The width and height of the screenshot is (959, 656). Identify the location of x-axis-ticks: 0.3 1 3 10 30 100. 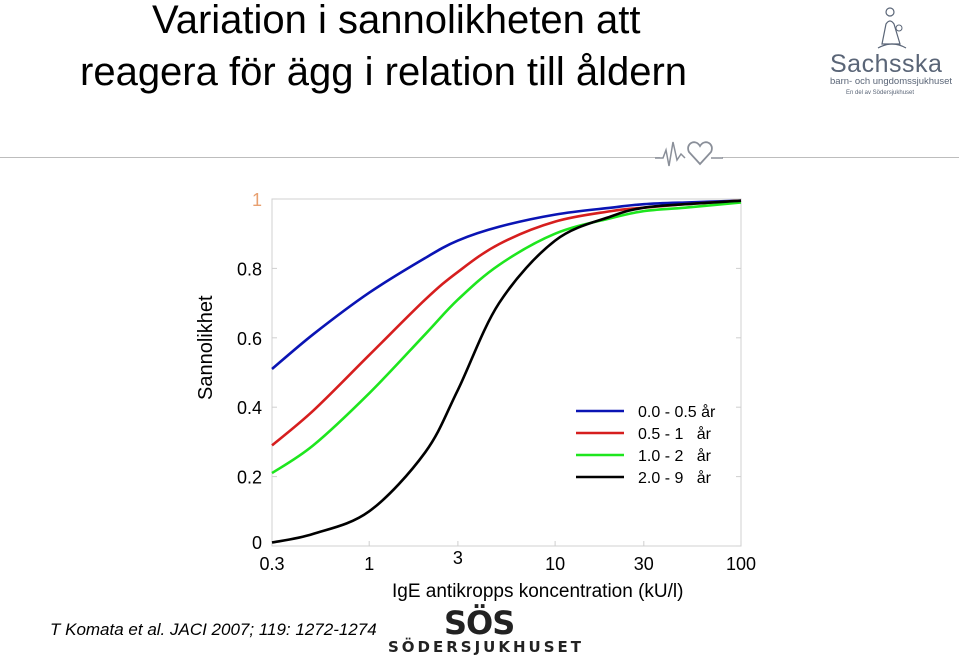
(507, 557).